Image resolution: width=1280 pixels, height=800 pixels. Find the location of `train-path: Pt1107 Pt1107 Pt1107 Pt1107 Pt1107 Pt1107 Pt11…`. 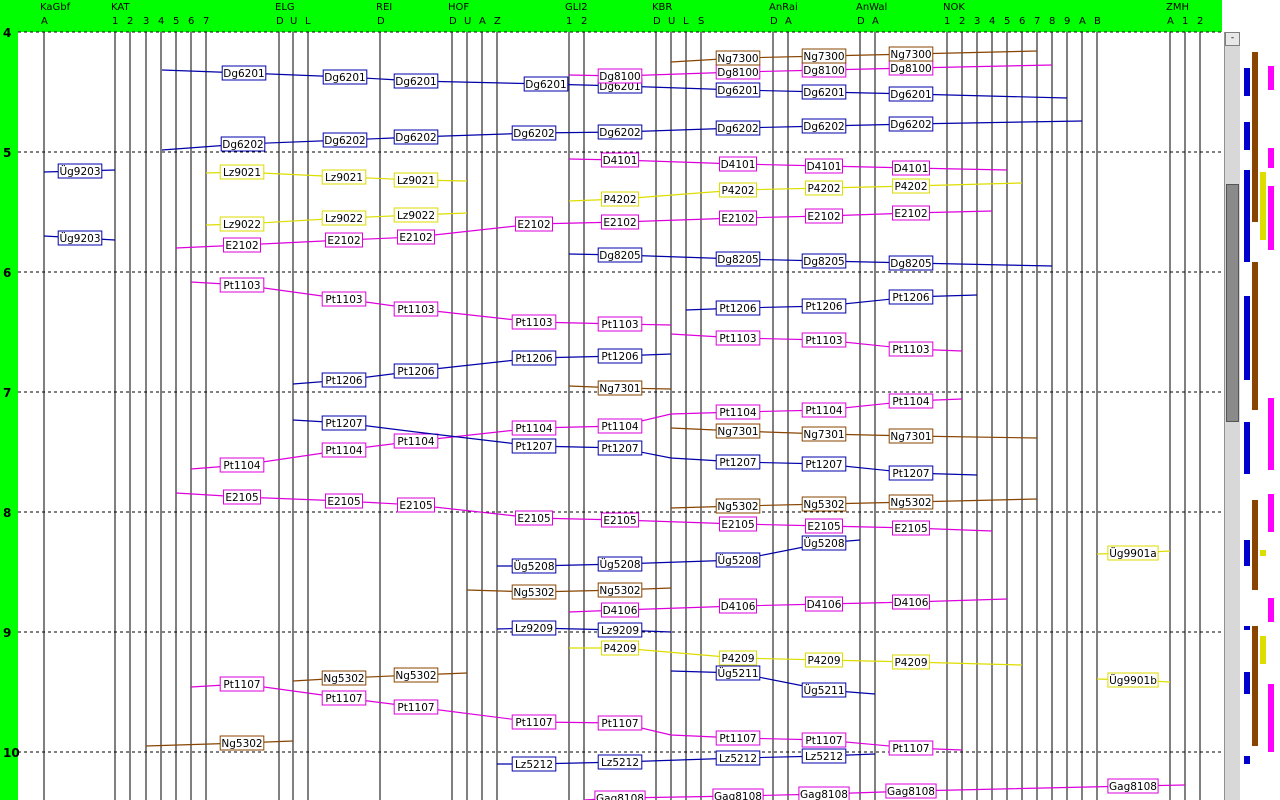

train-path: Pt1107 Pt1107 Pt1107 Pt1107 Pt1107 Pt1107 Pt11… is located at coordinates (576, 716).